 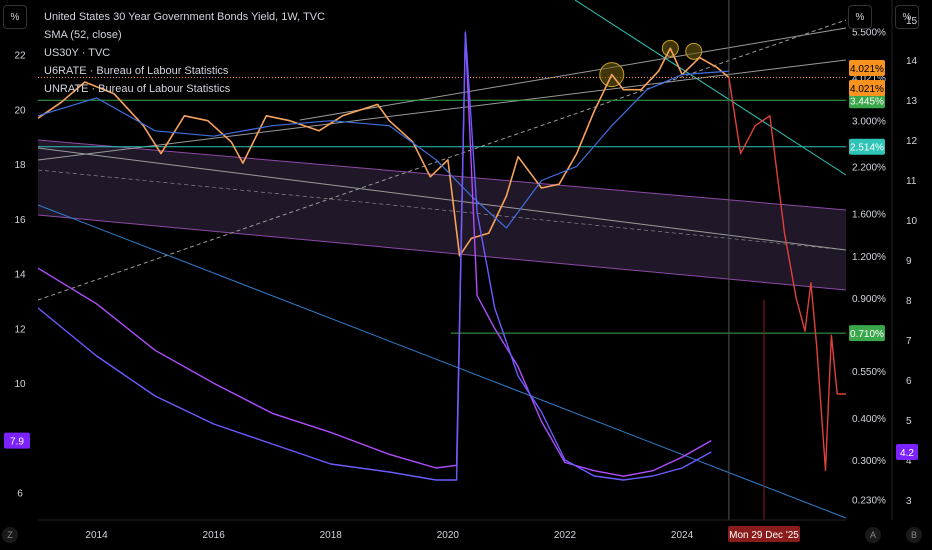 What do you see at coordinates (869, 78) in the screenshot?
I see `pct-tick-label-1: 4.021%` at bounding box center [869, 78].